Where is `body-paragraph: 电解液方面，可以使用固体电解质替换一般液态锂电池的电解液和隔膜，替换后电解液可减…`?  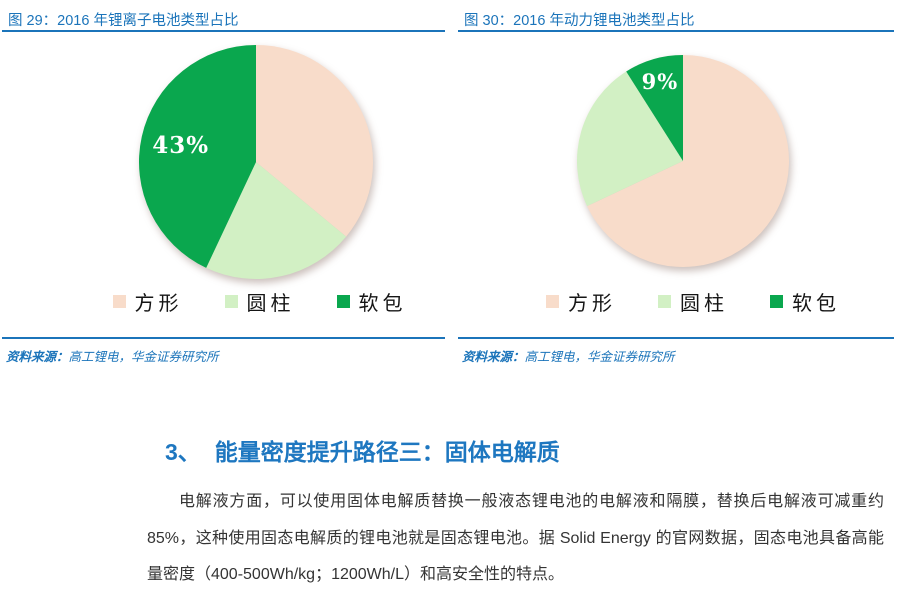 body-paragraph: 电解液方面，可以使用固体电解质替换一般液态锂电池的电解液和隔膜，替换后电解液可减… is located at coordinates (515, 538).